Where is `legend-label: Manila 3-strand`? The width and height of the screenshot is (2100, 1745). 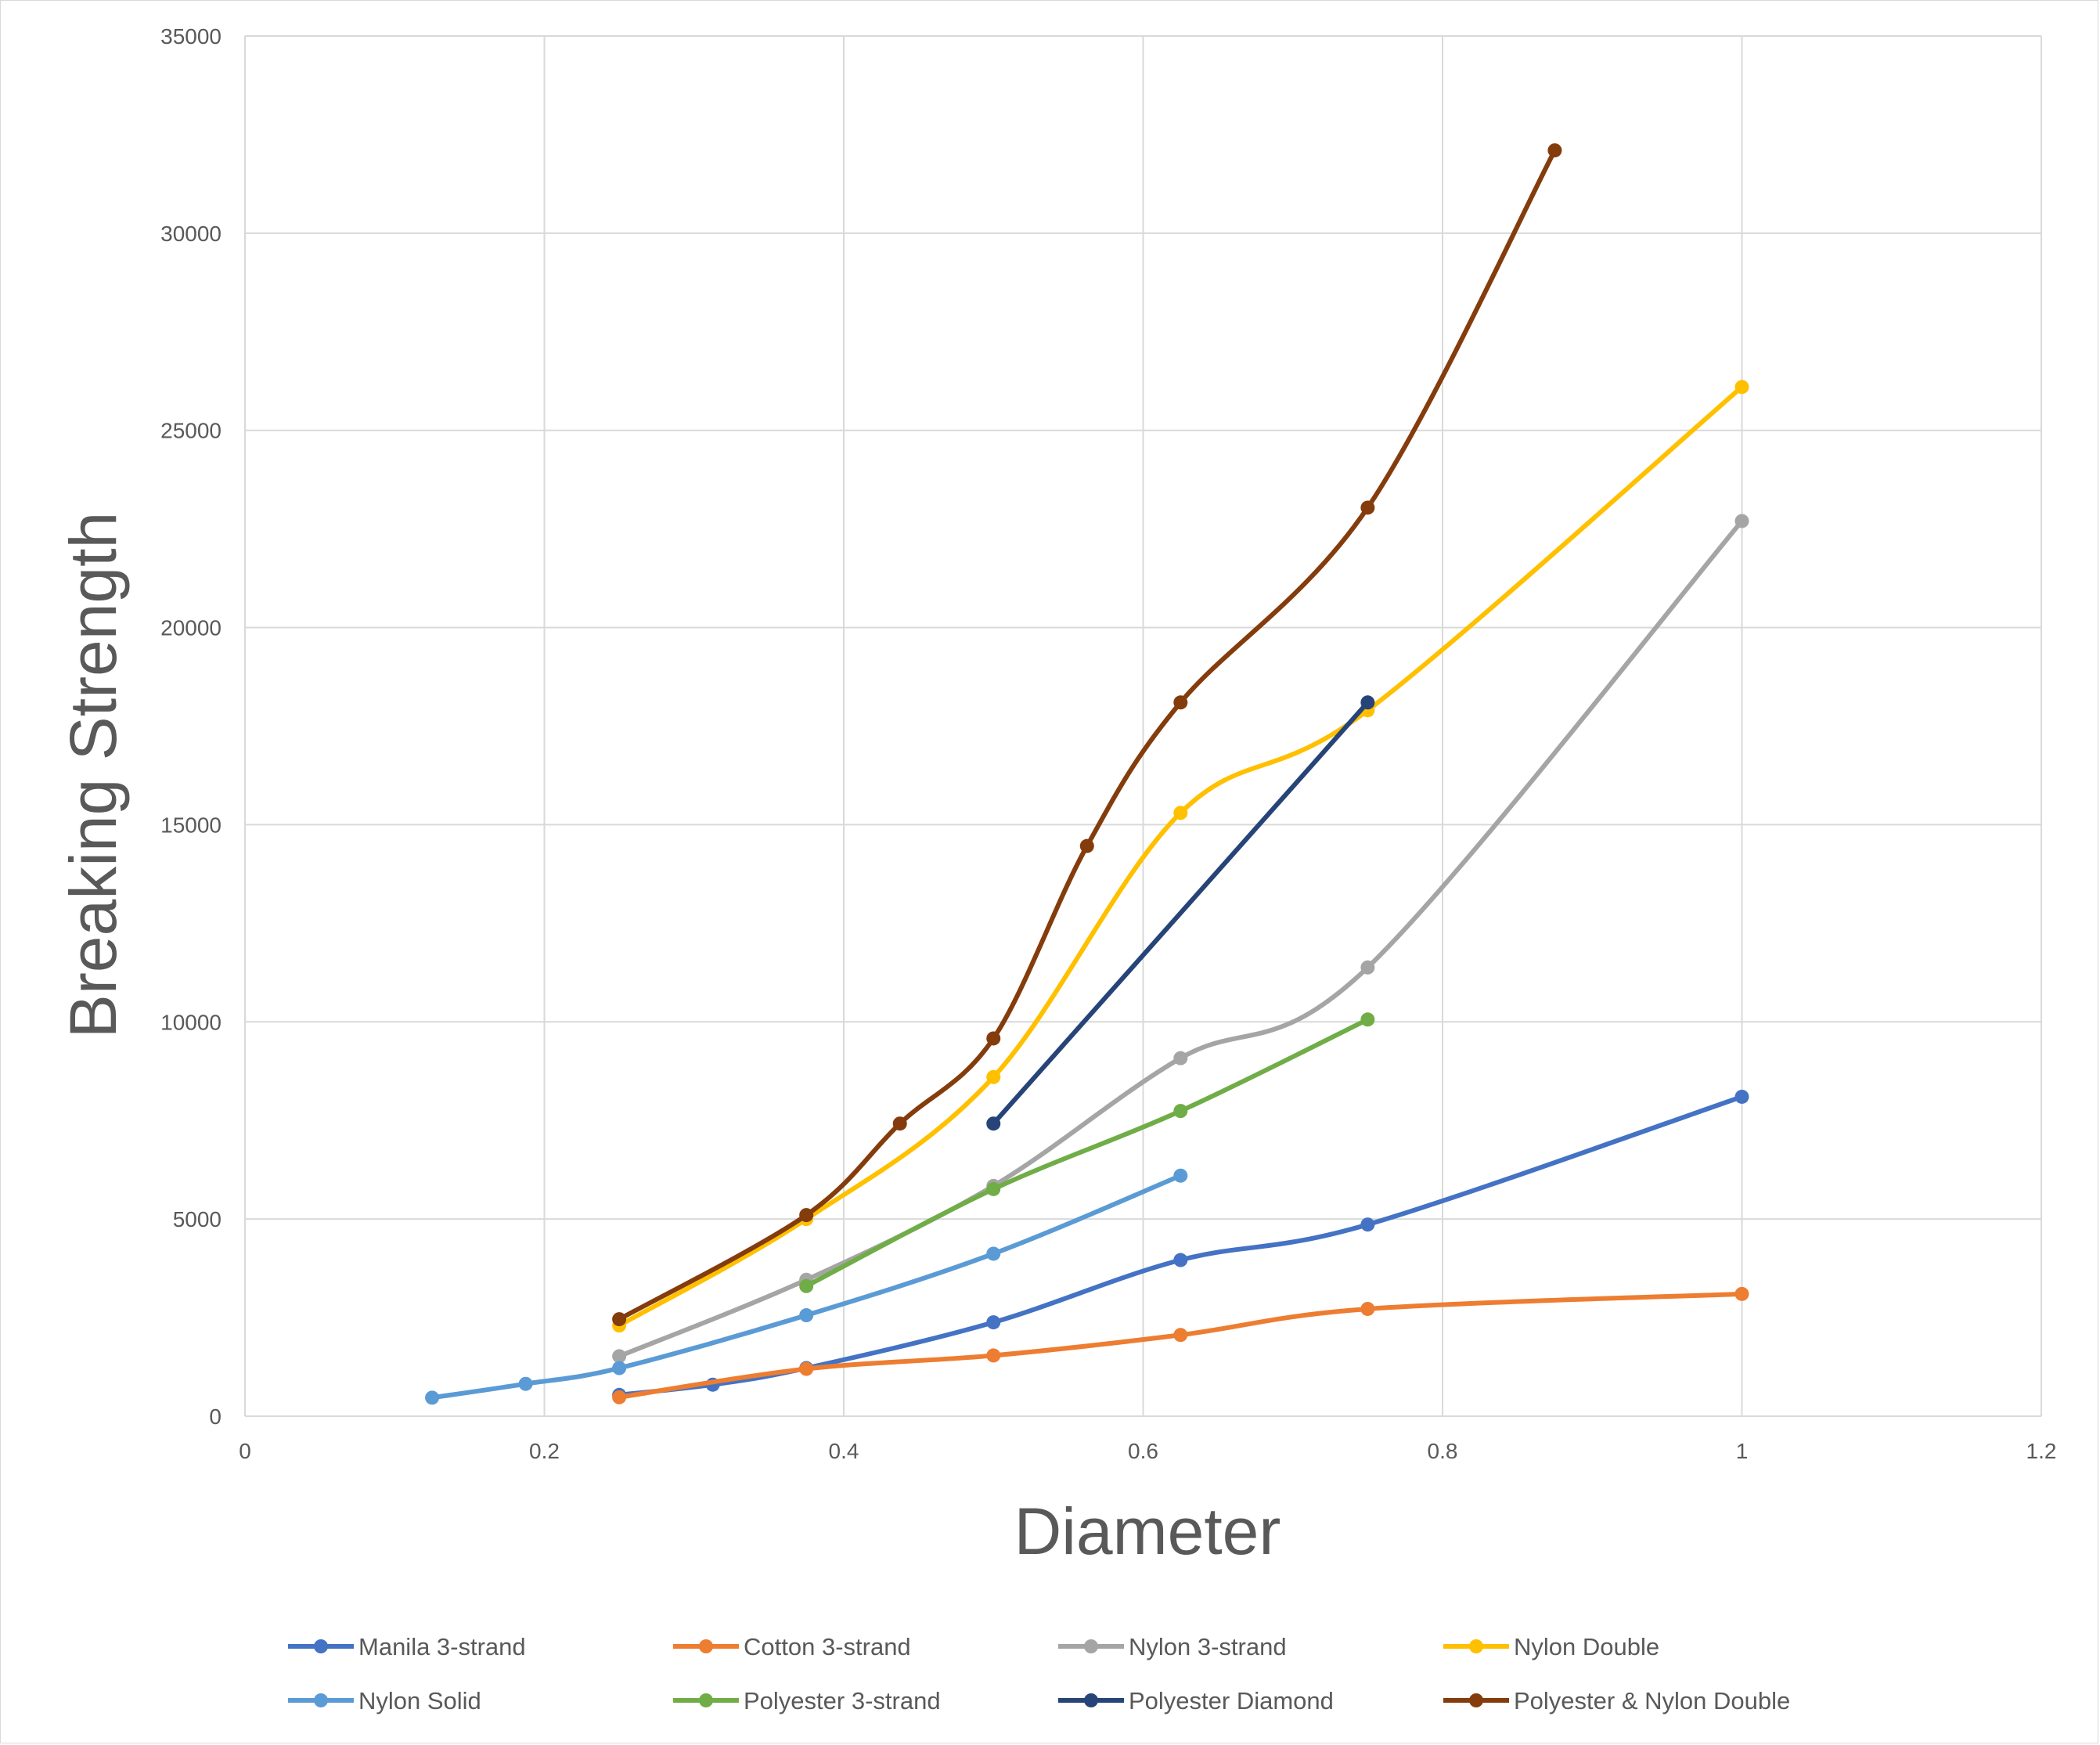 legend-label: Manila 3-strand is located at coordinates (442, 1646).